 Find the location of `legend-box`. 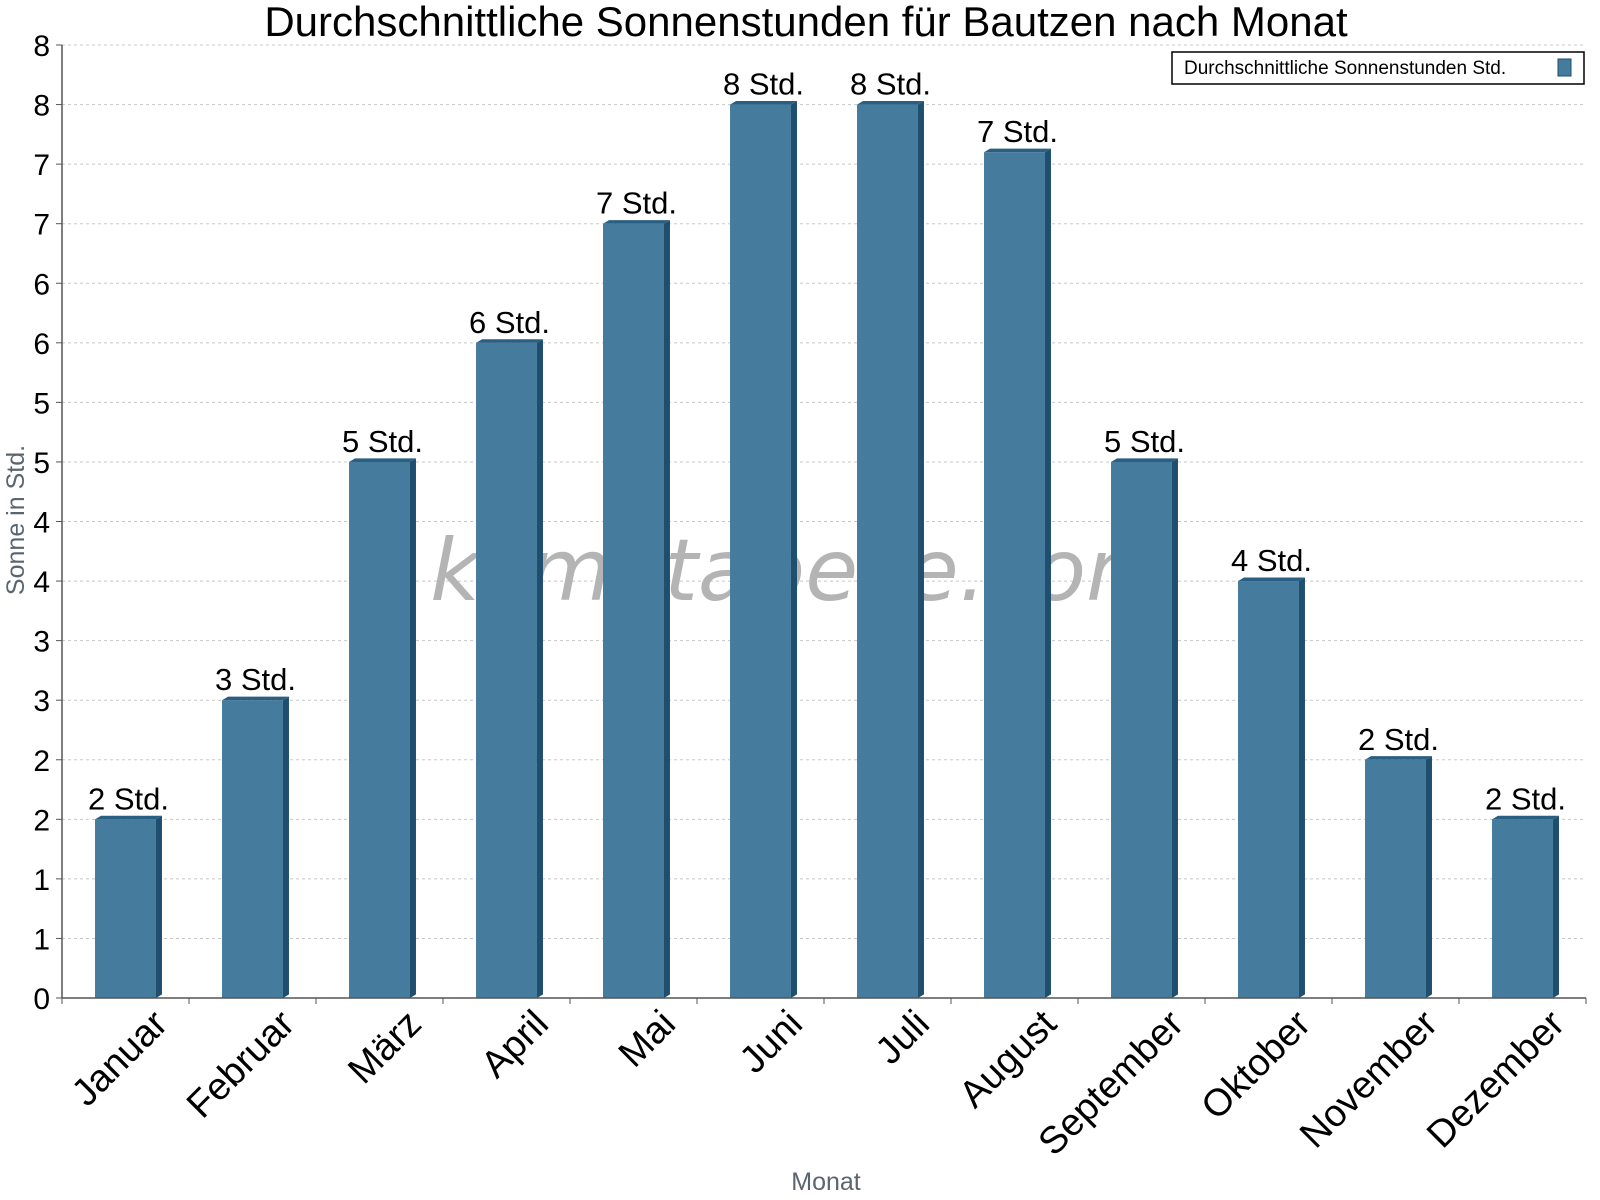

legend-box is located at coordinates (1378, 68).